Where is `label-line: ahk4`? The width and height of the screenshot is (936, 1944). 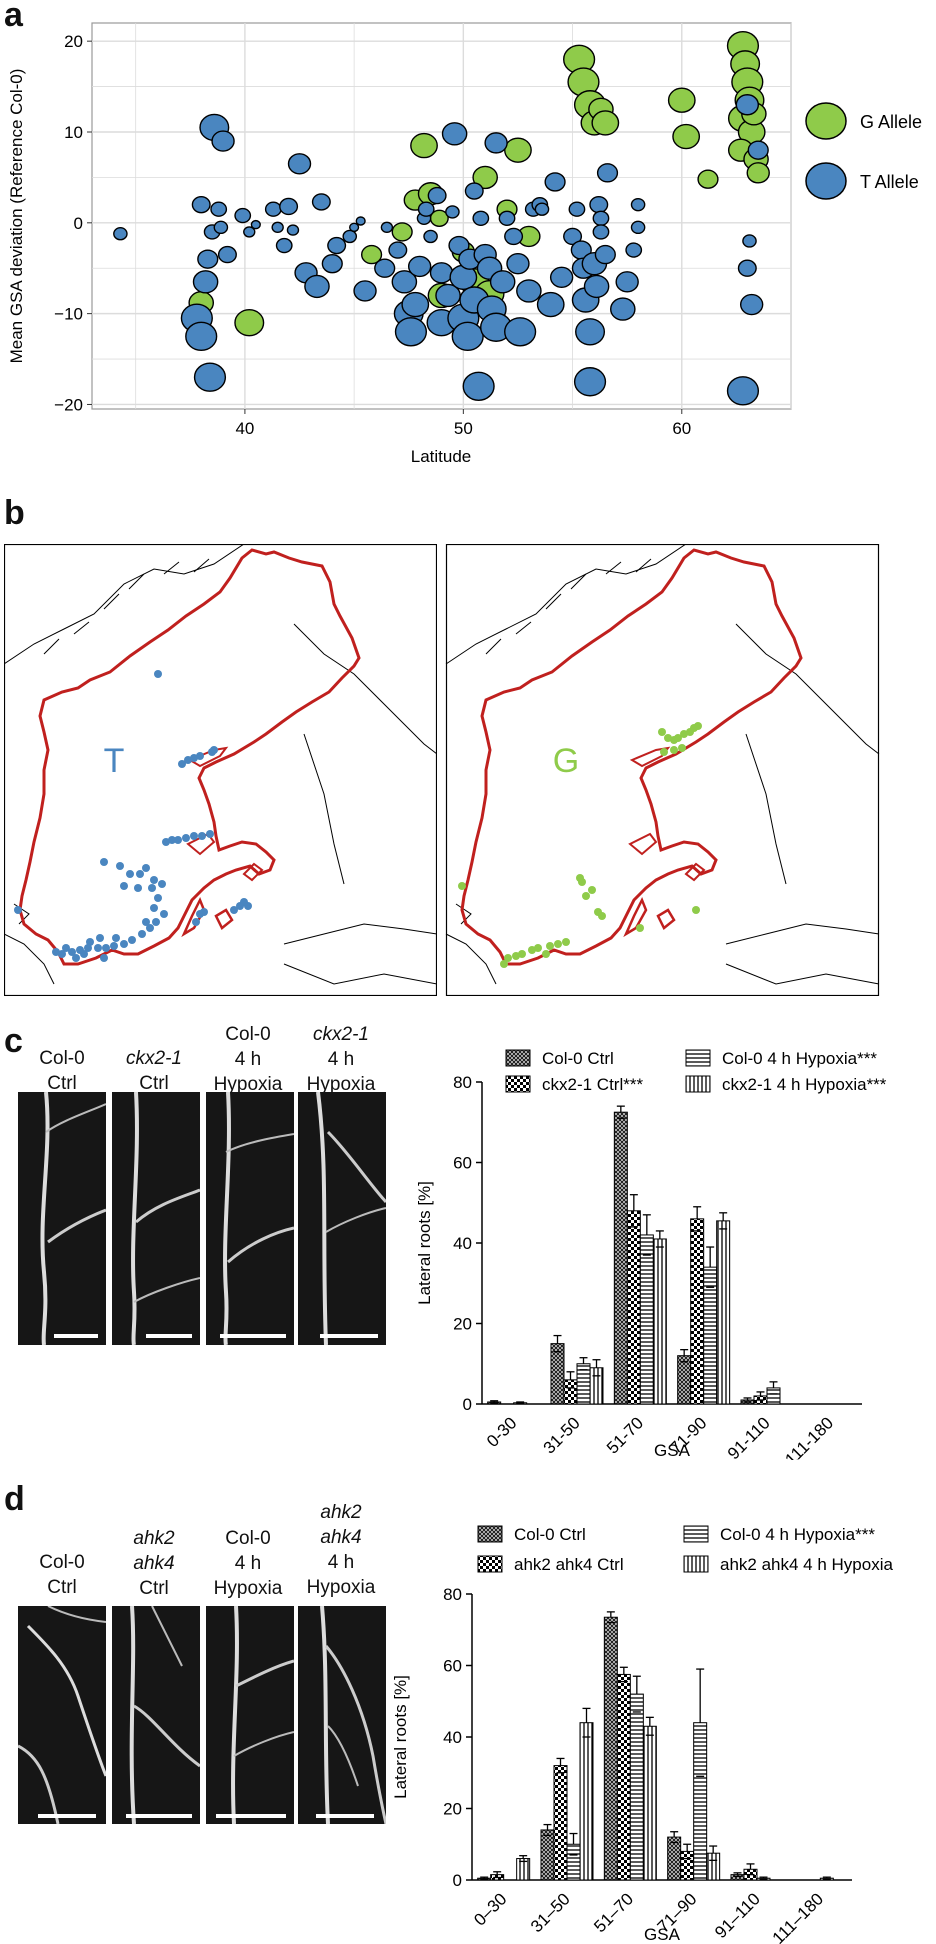
label-line: ahk4 is located at coordinates (341, 1537).